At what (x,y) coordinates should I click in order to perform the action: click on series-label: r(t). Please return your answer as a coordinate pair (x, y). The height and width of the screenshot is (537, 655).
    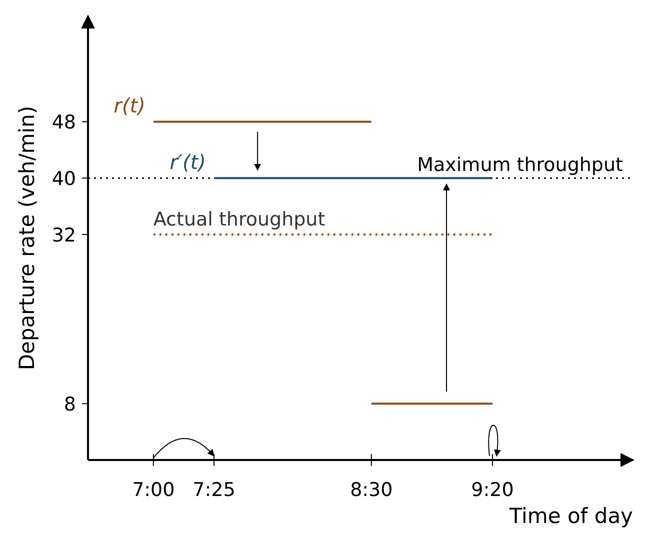
    Looking at the image, I should click on (130, 106).